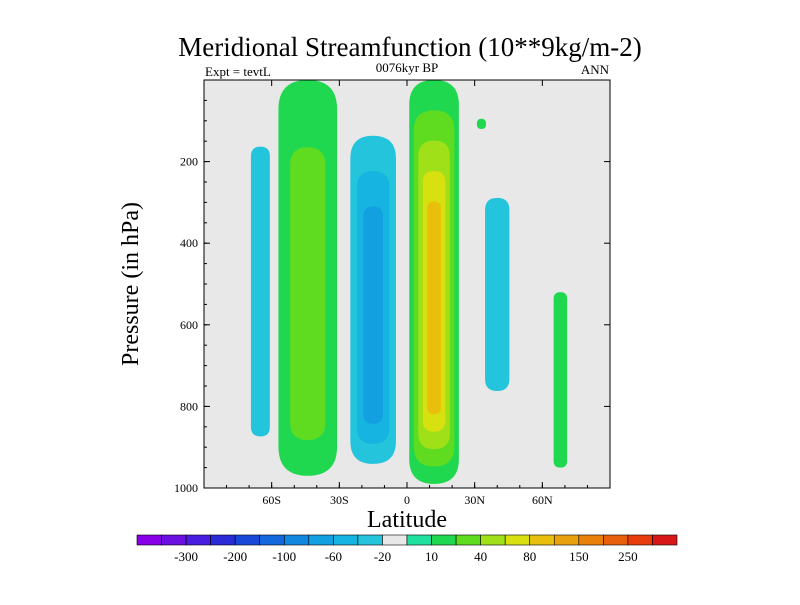 This screenshot has width=800, height=605. Describe the element at coordinates (189, 162) in the screenshot. I see `y-tick-label: 200` at that location.